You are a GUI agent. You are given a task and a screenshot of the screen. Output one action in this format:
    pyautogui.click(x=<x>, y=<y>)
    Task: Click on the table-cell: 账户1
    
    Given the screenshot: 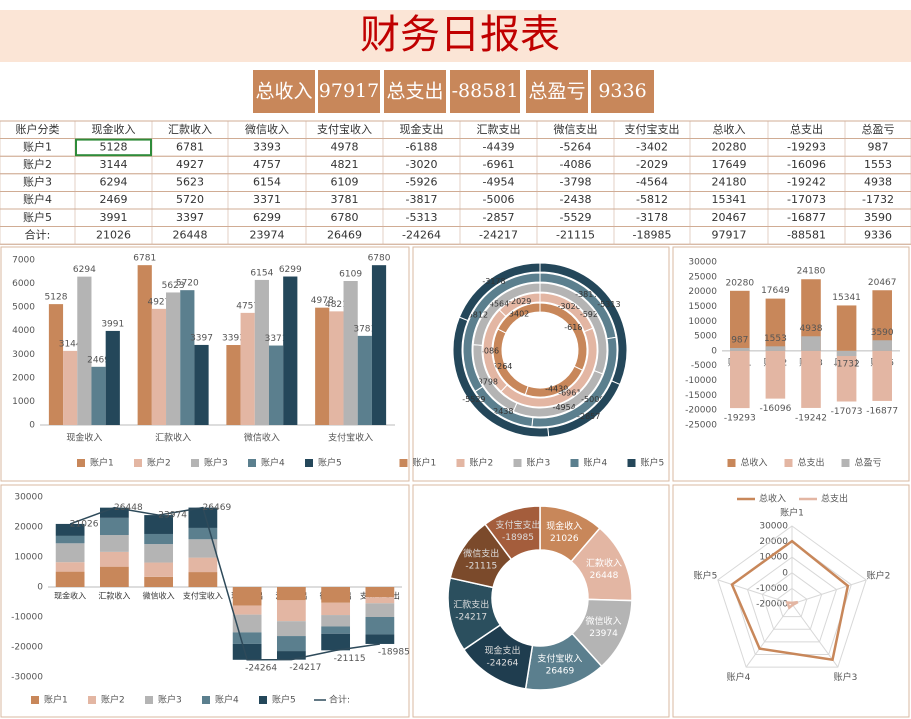 What is the action you would take?
    pyautogui.click(x=37, y=146)
    